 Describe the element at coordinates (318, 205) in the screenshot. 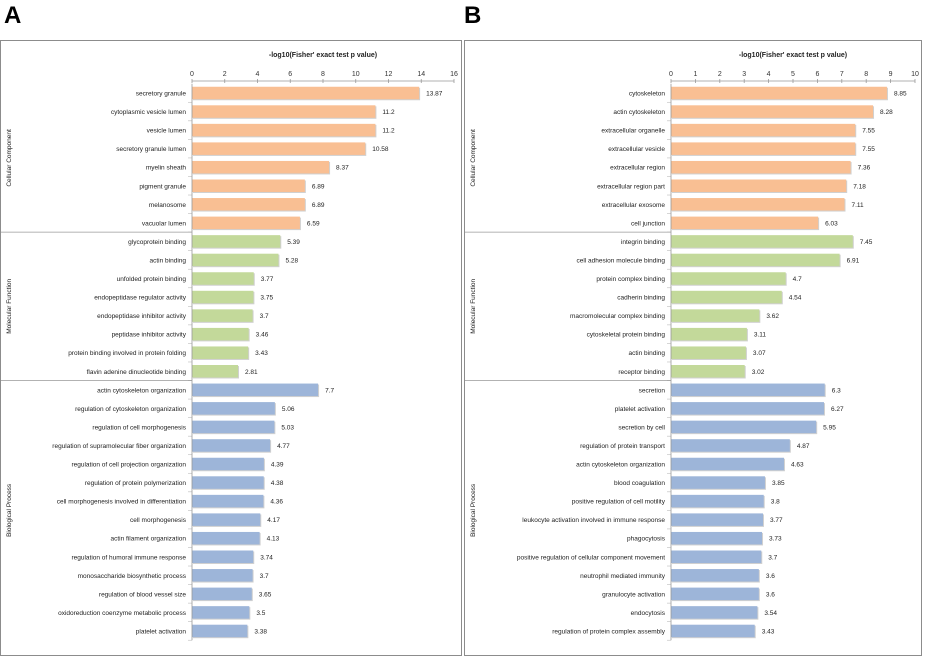

I see `chart-a-value-label: 6.89` at that location.